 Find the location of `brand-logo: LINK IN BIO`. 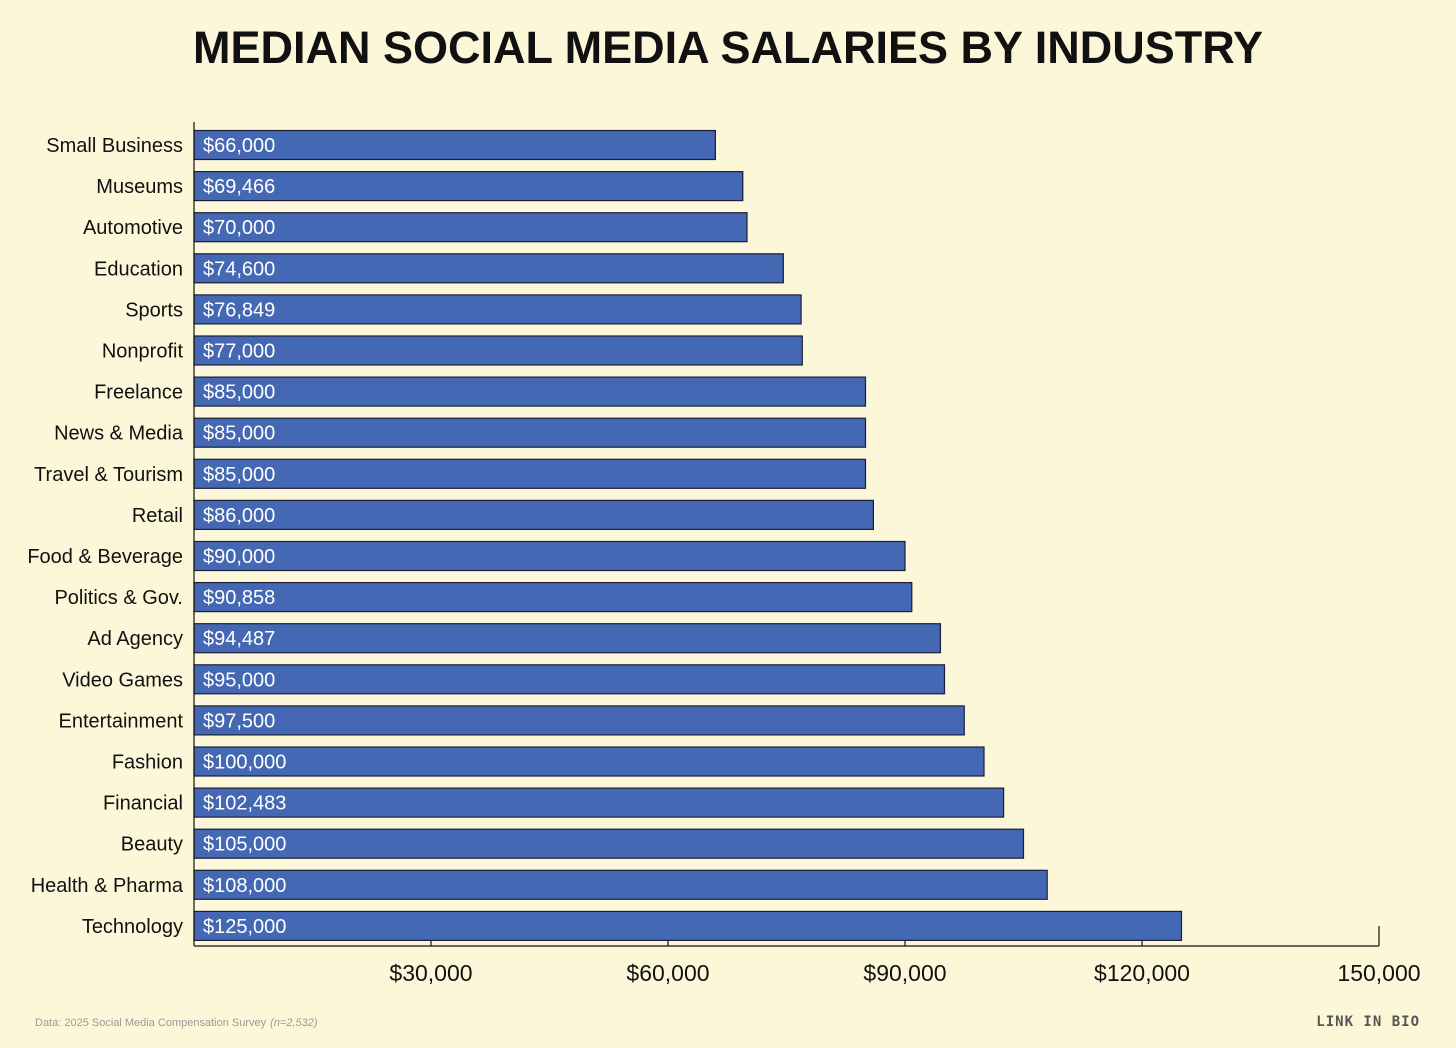

brand-logo: LINK IN BIO is located at coordinates (1368, 1022).